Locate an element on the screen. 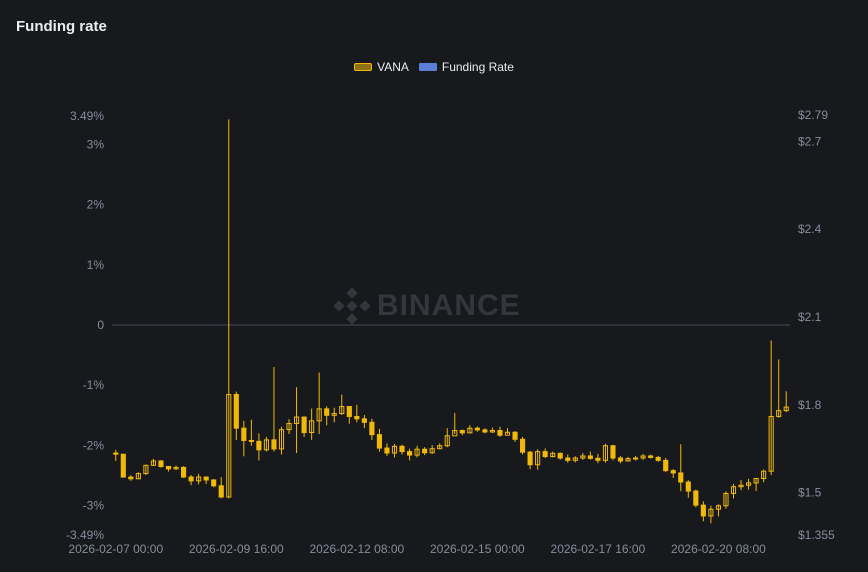 The width and height of the screenshot is (868, 572). legend-item-funding-rate: Funding Rate is located at coordinates (466, 67).